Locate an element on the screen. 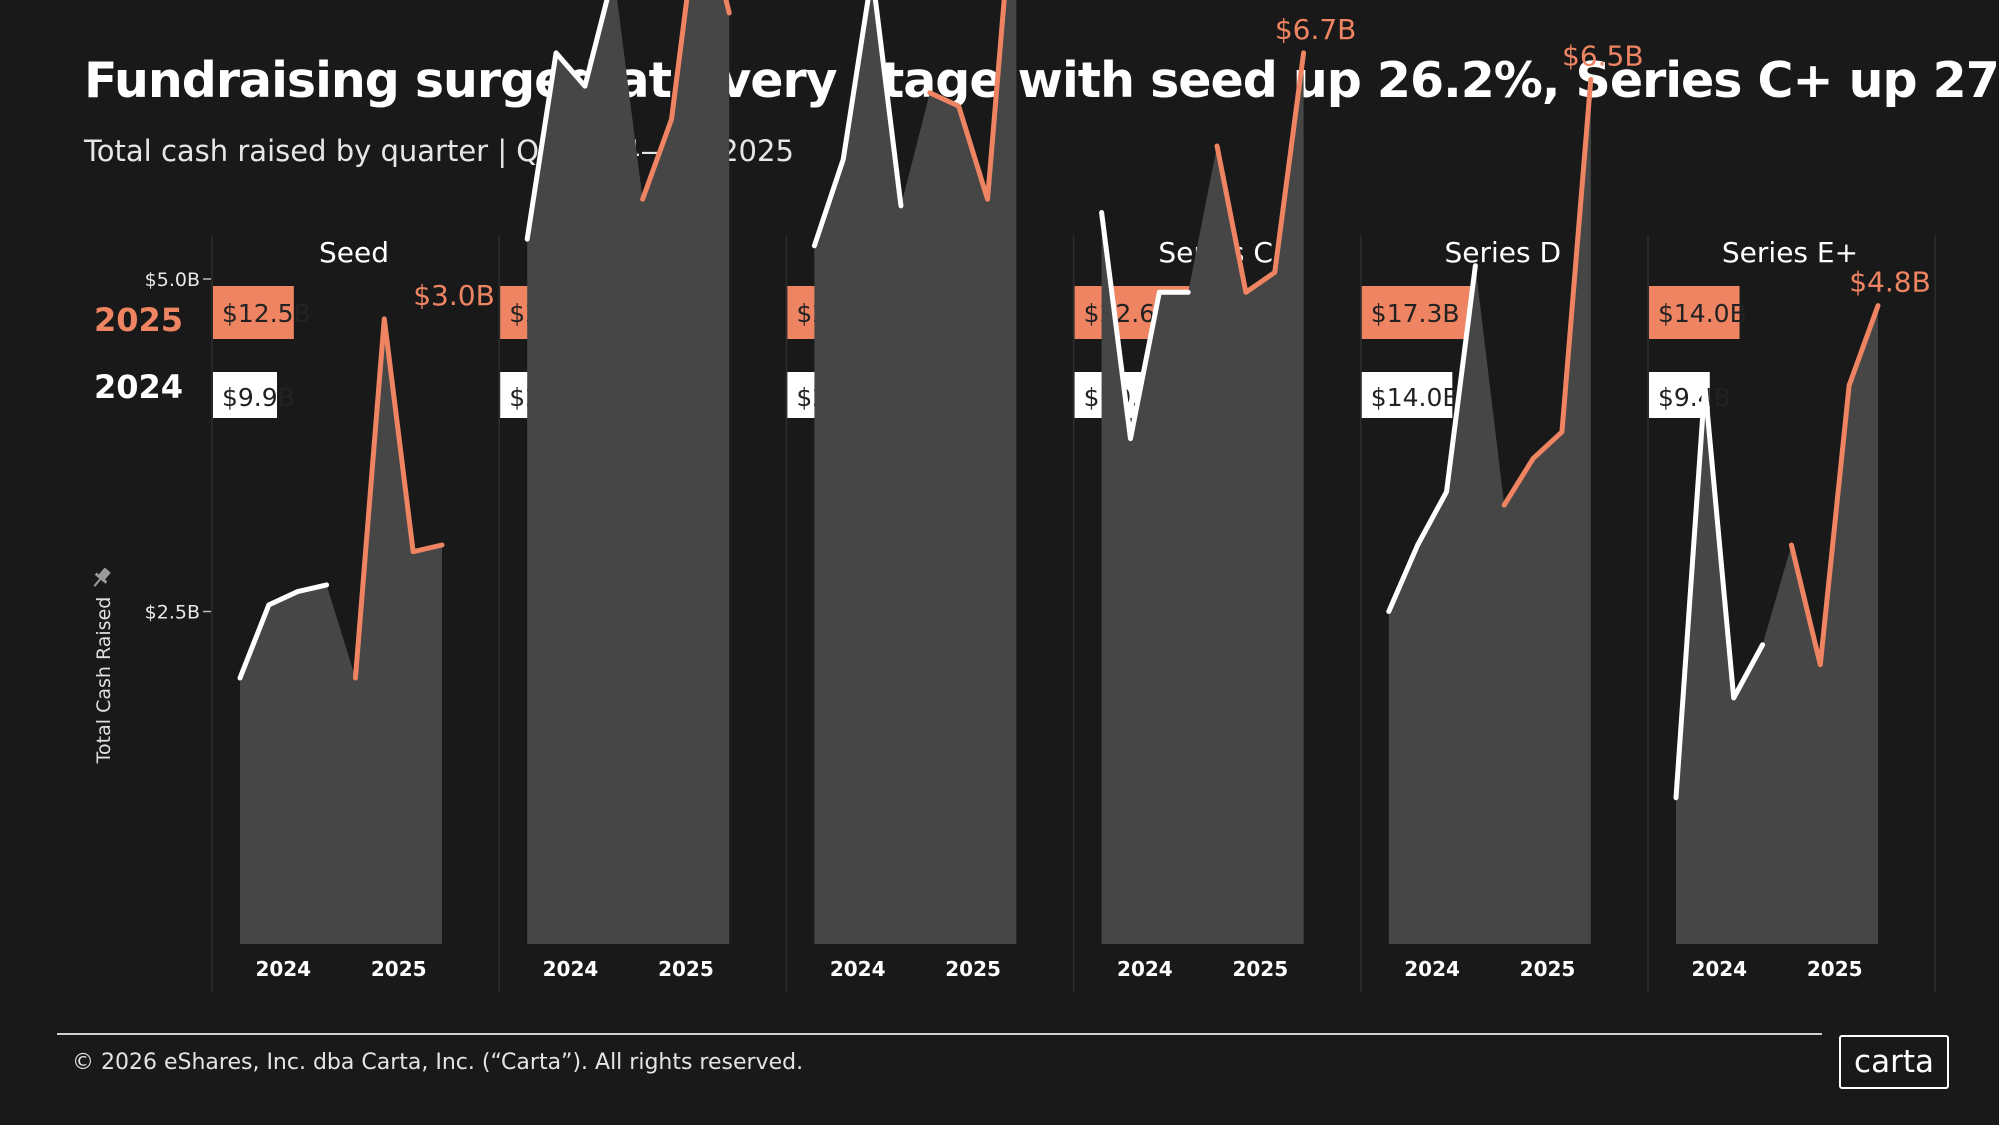 Image resolution: width=1999 pixels, height=1125 pixels. line-2024-series-a is located at coordinates (567, 121).